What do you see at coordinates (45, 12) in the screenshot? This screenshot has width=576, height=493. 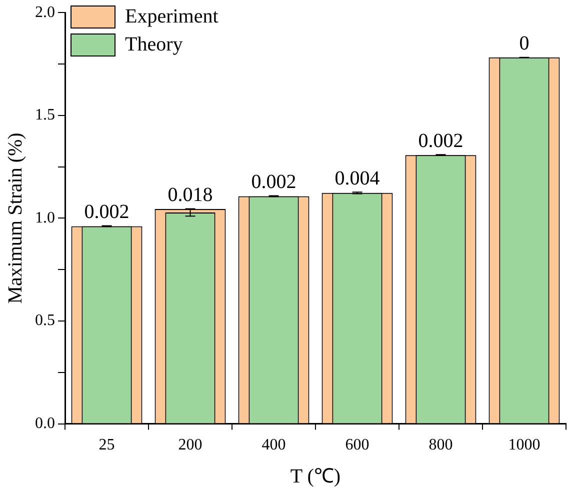 I see `y-tick-label: 2.0` at bounding box center [45, 12].